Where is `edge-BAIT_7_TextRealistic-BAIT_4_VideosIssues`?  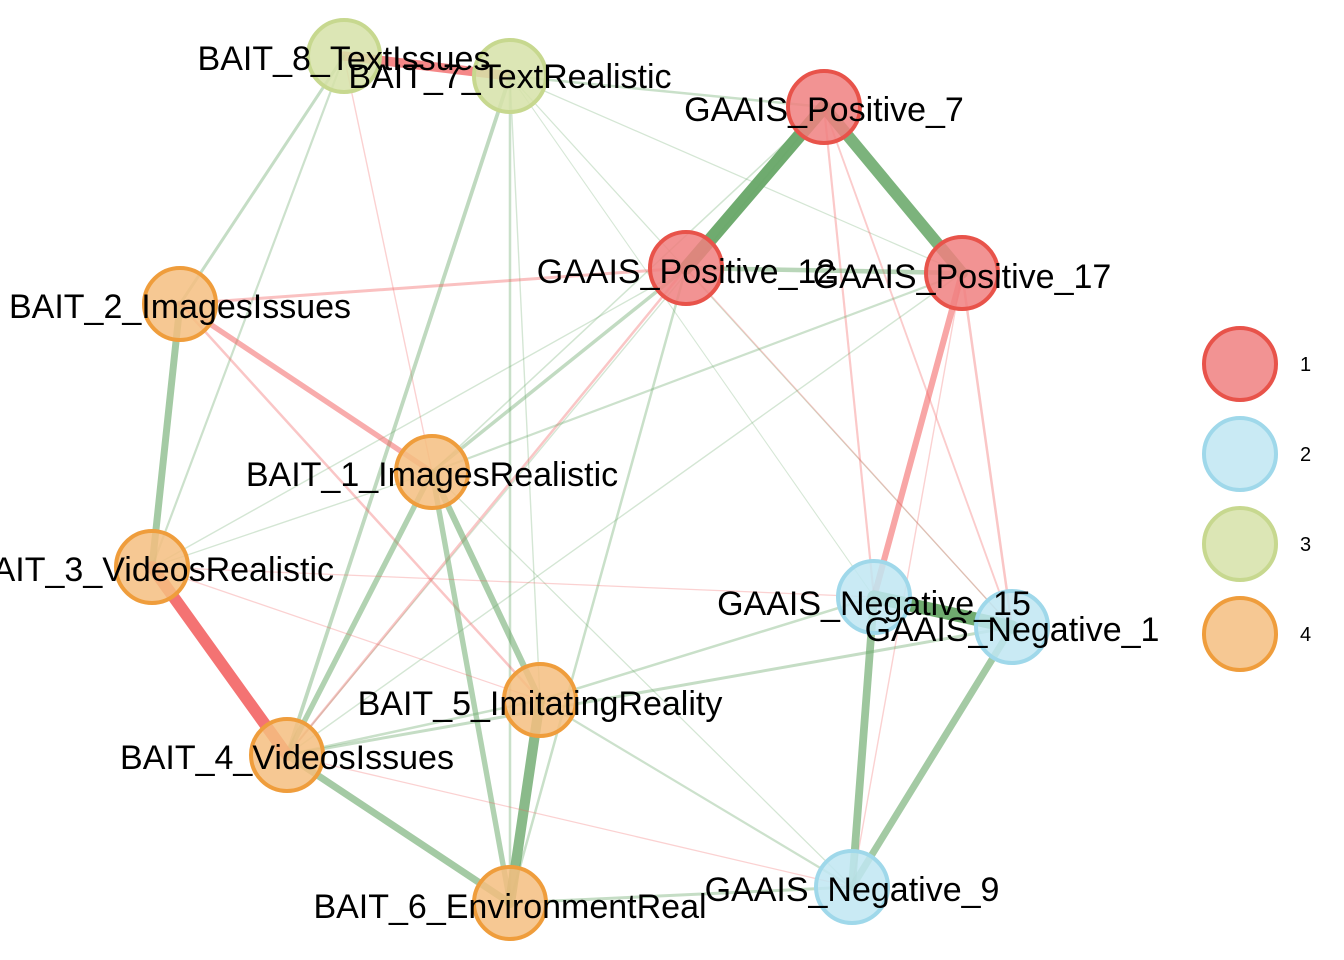
edge-BAIT_7_TextRealistic-BAIT_4_VideosIssues is located at coordinates (398, 415).